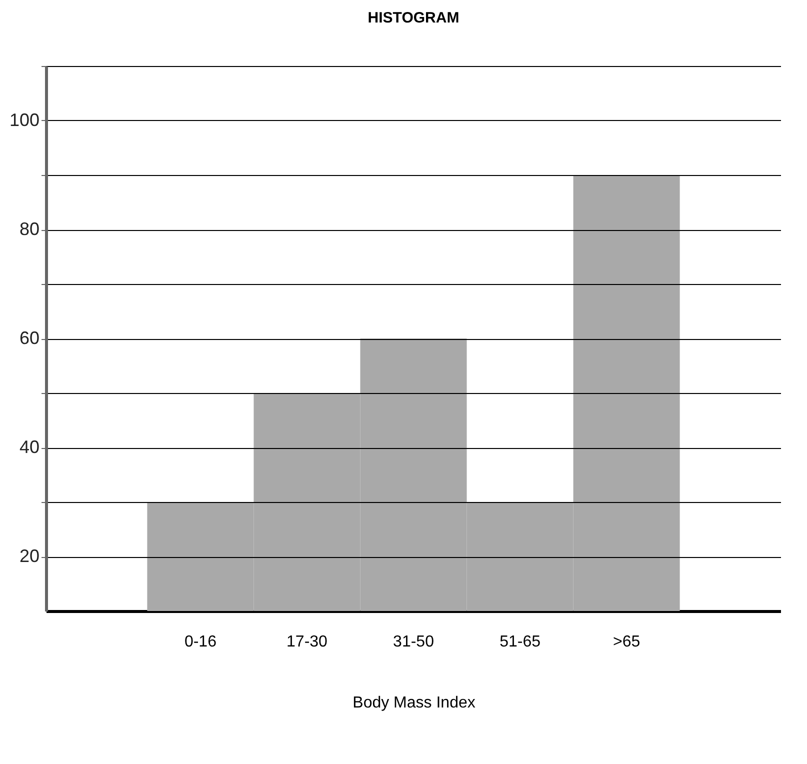  I want to click on x-tick-label: 51-65, so click(520, 642).